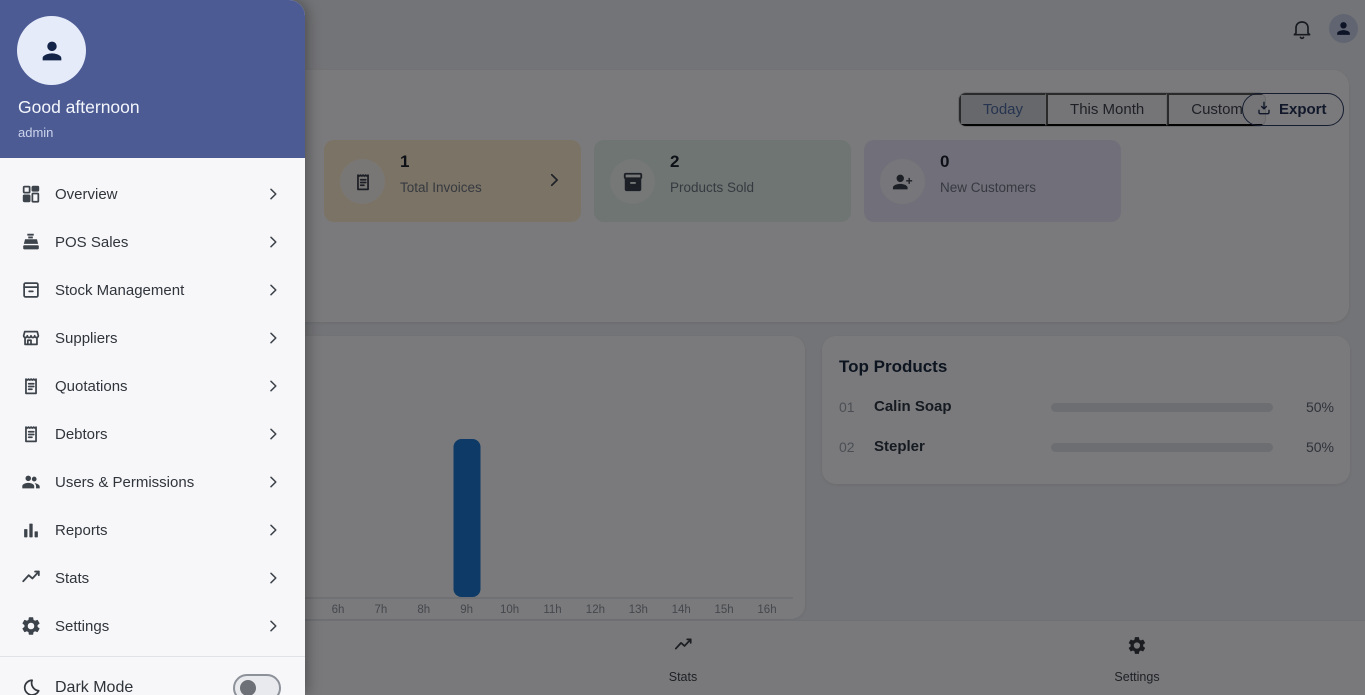  I want to click on sidebar-item-label: Stats, so click(72, 578).